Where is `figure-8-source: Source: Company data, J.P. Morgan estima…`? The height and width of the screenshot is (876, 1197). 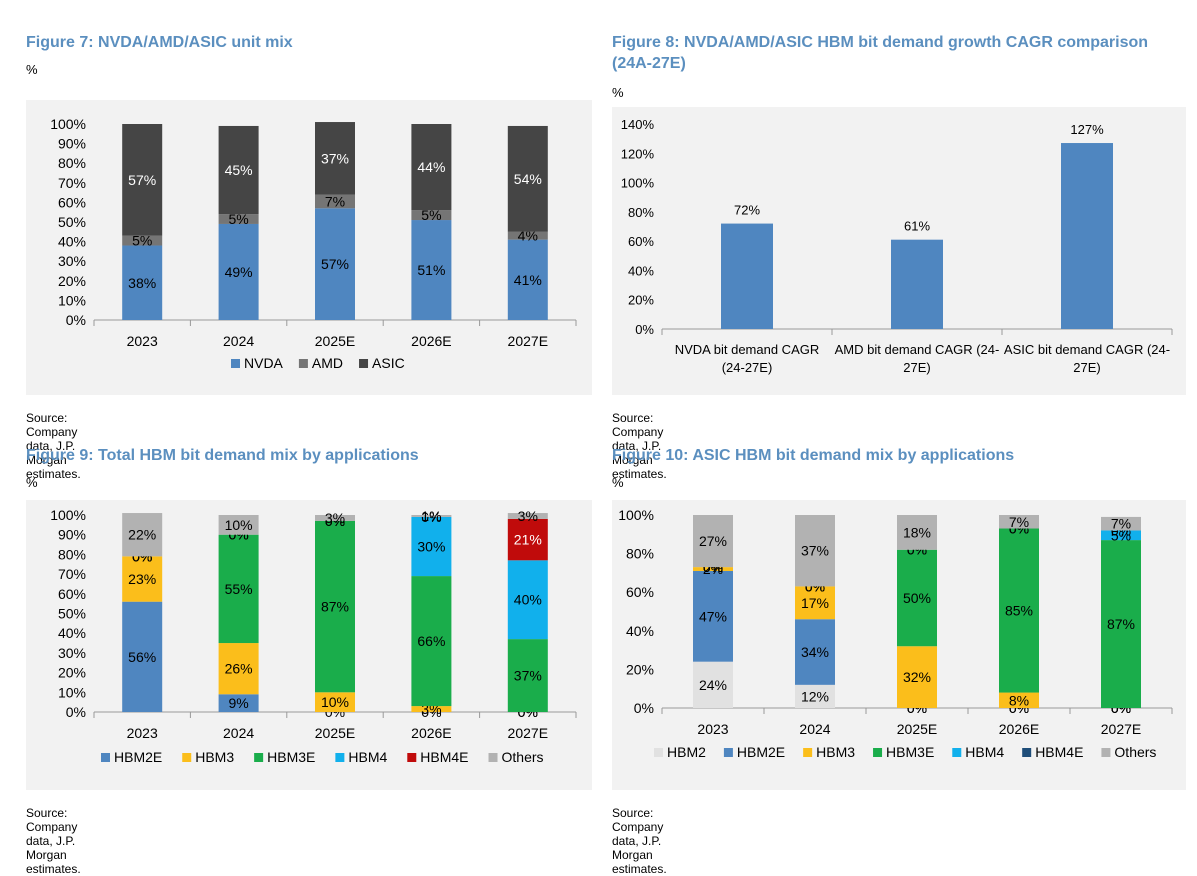
figure-8-source: Source: Company data, J.P. Morgan estima… is located at coordinates (639, 446).